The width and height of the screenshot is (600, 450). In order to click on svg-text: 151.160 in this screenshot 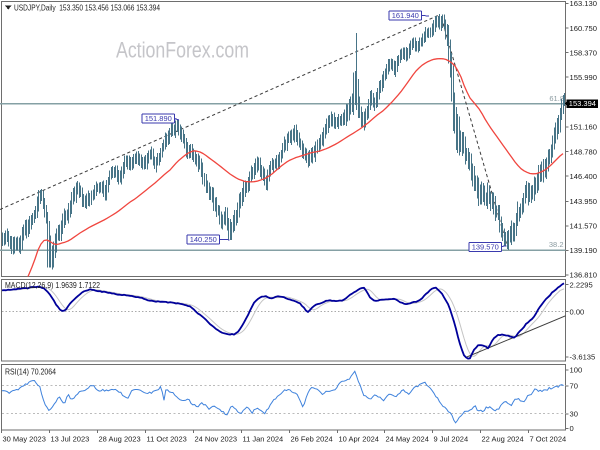, I will do `click(583, 127)`.